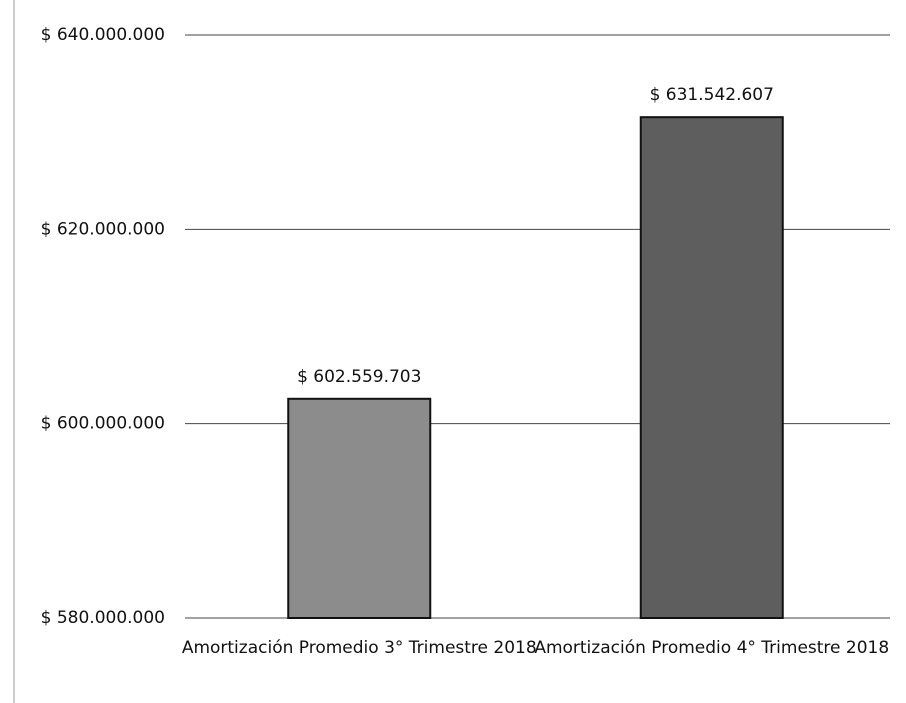 The width and height of the screenshot is (906, 703). Describe the element at coordinates (359, 377) in the screenshot. I see `data-label: $ 602.559.703` at that location.